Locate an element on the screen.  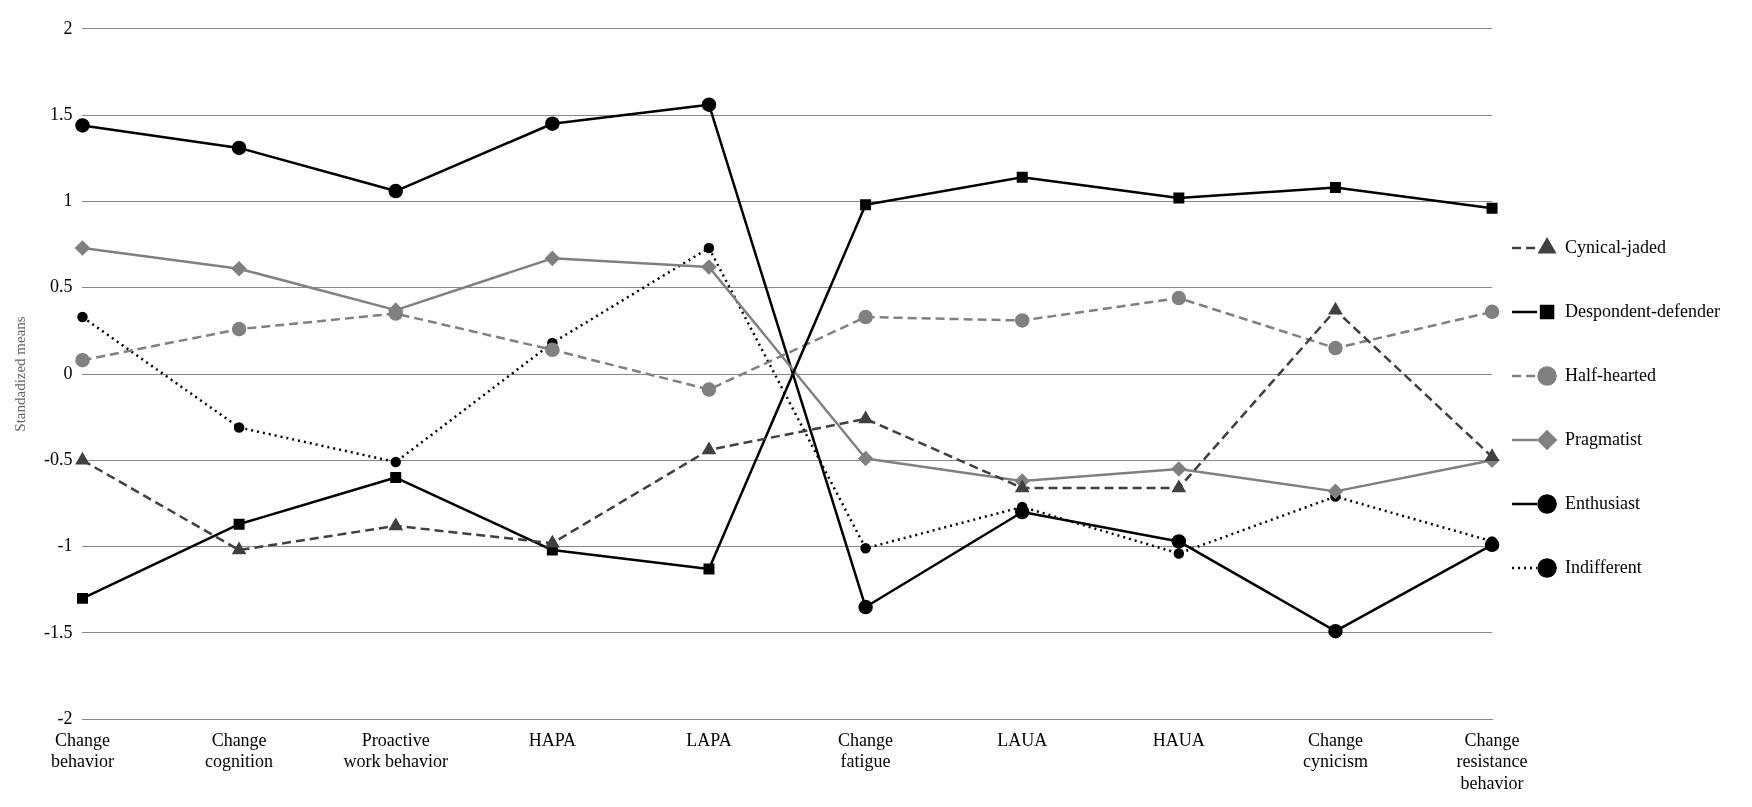
x-tick-label: Proactive work behavior is located at coordinates (395, 750).